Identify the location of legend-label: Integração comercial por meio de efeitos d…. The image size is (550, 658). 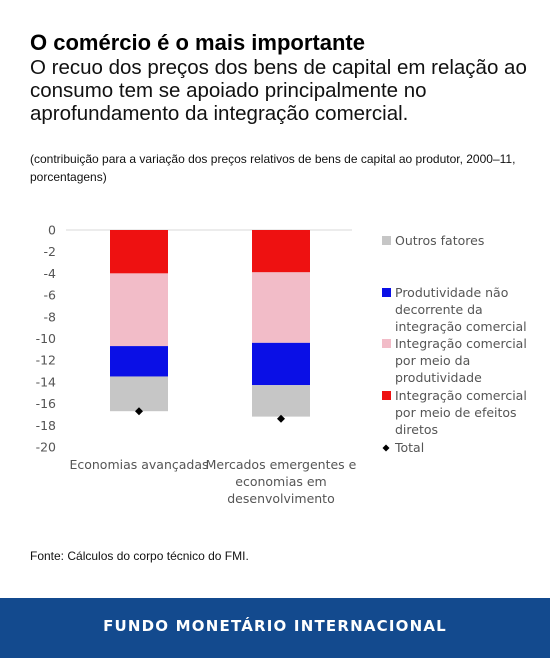
(461, 412).